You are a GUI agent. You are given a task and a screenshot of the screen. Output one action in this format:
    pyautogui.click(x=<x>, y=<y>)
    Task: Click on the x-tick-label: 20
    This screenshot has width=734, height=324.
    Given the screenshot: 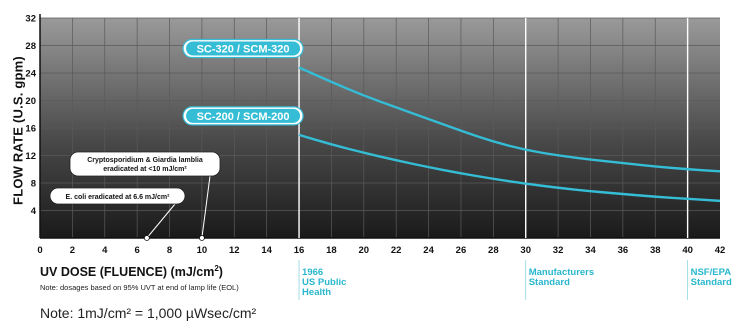 What is the action you would take?
    pyautogui.click(x=364, y=250)
    